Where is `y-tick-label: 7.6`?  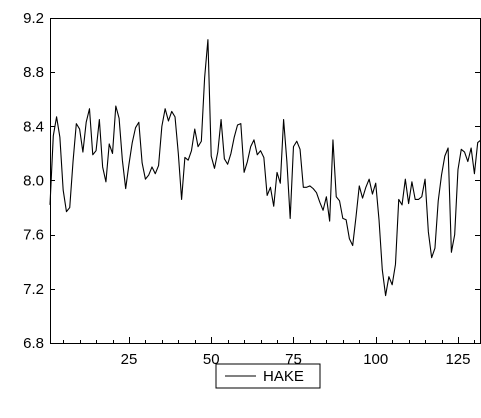 y-tick-label: 7.6 is located at coordinates (33, 235).